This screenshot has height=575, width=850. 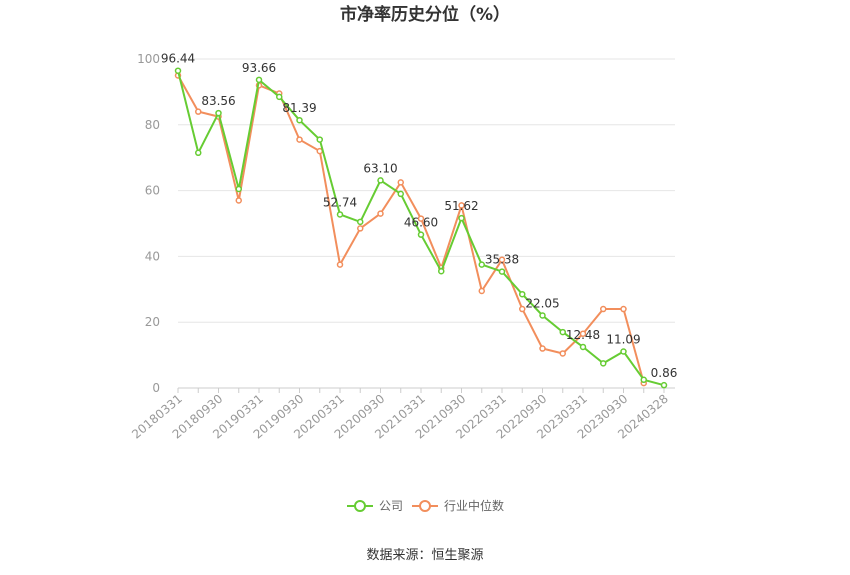 What do you see at coordinates (152, 322) in the screenshot?
I see `y-tick-label: 20` at bounding box center [152, 322].